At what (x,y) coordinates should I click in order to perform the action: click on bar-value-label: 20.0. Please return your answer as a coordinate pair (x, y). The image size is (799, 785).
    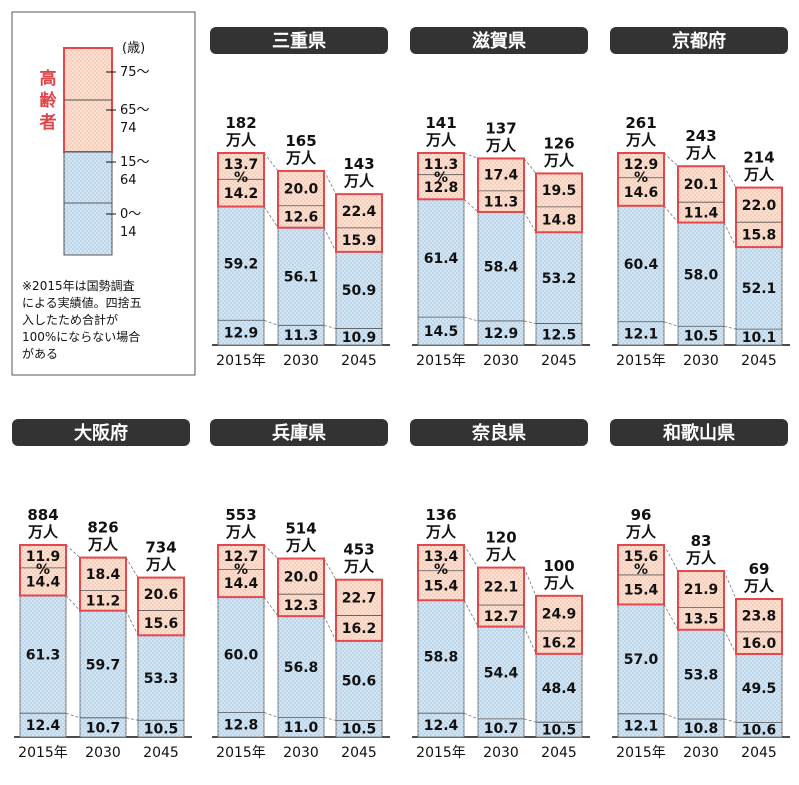
    Looking at the image, I should click on (301, 189).